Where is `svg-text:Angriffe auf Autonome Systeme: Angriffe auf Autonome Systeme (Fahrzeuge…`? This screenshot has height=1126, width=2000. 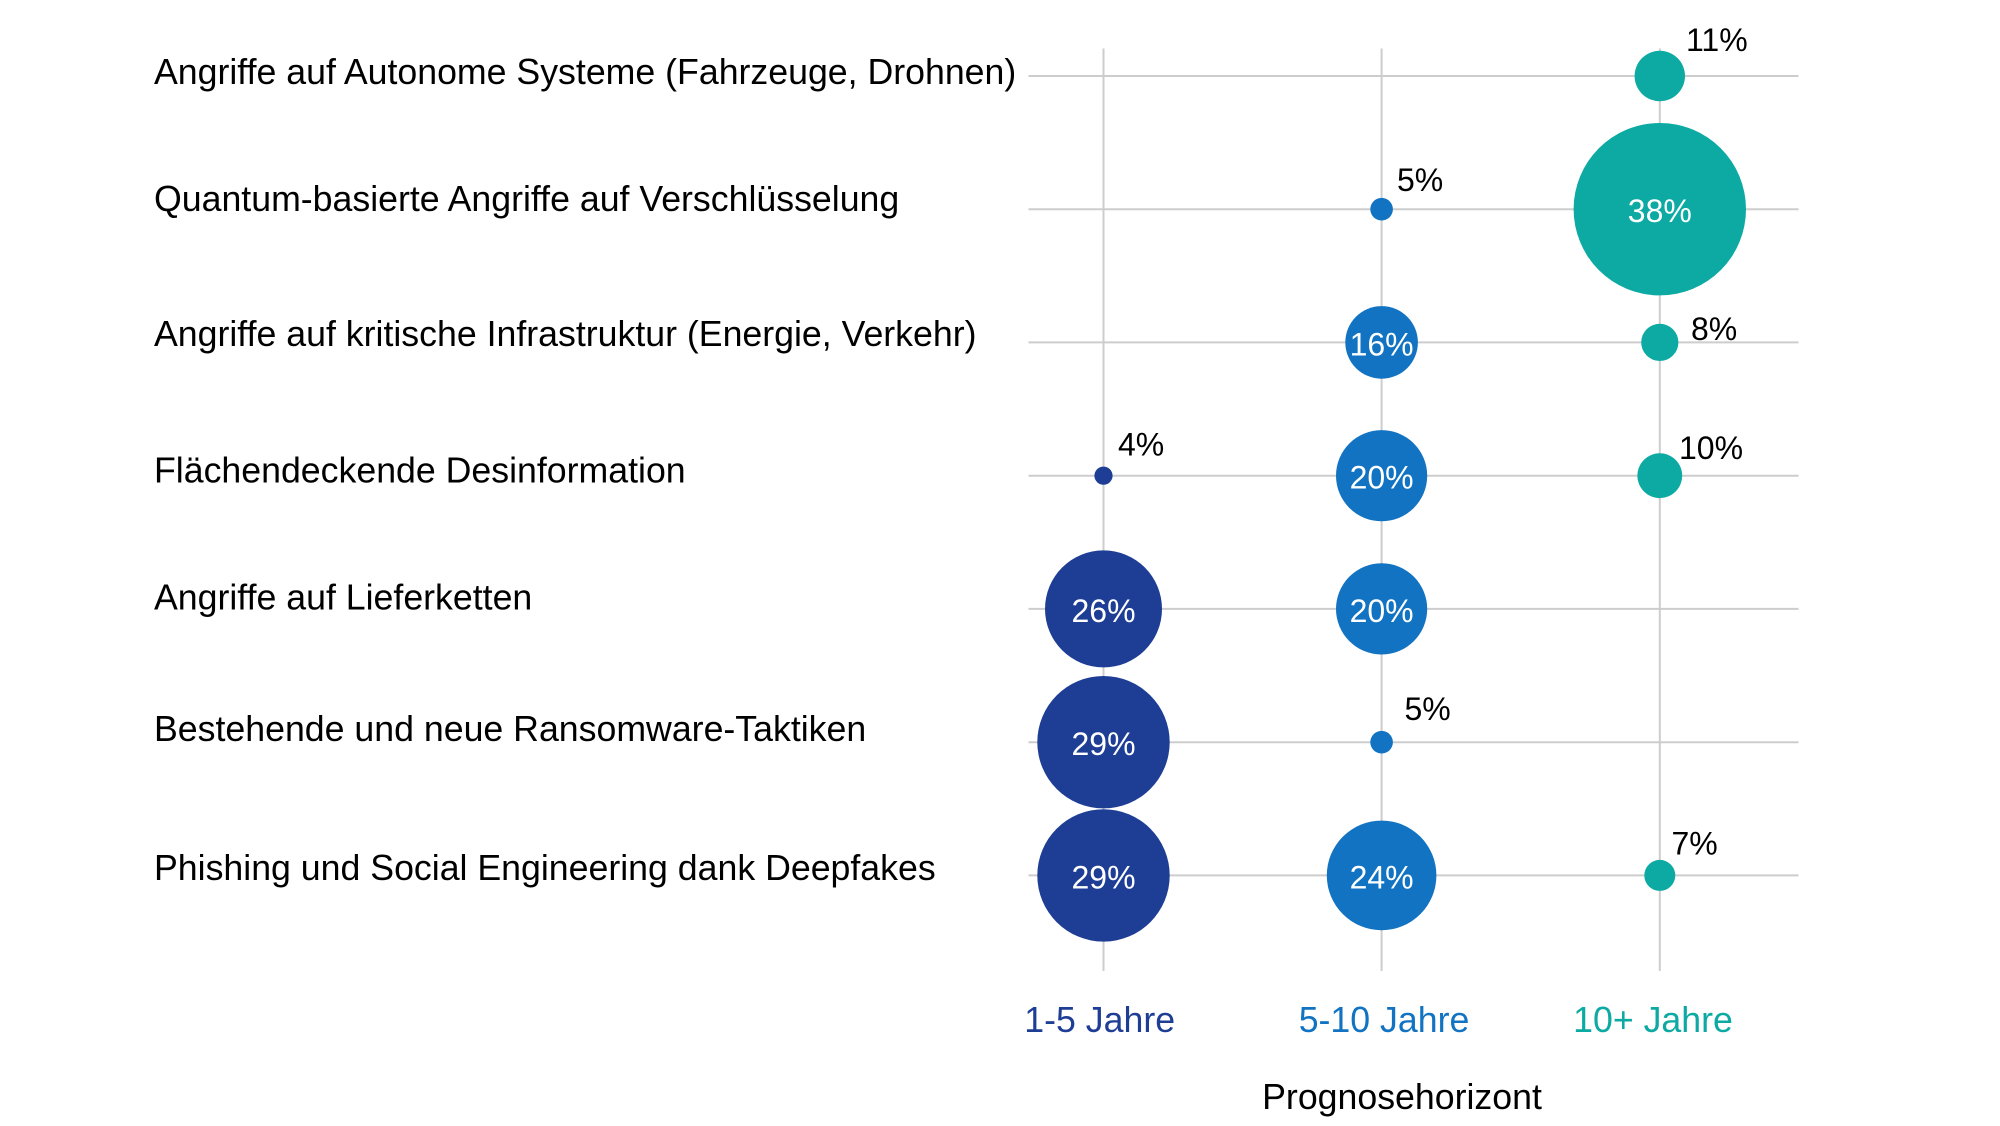
svg-text:Angriffe auf Autonome Systeme: Angriffe auf Autonome Systeme (Fahrzeuge… is located at coordinates (585, 72).